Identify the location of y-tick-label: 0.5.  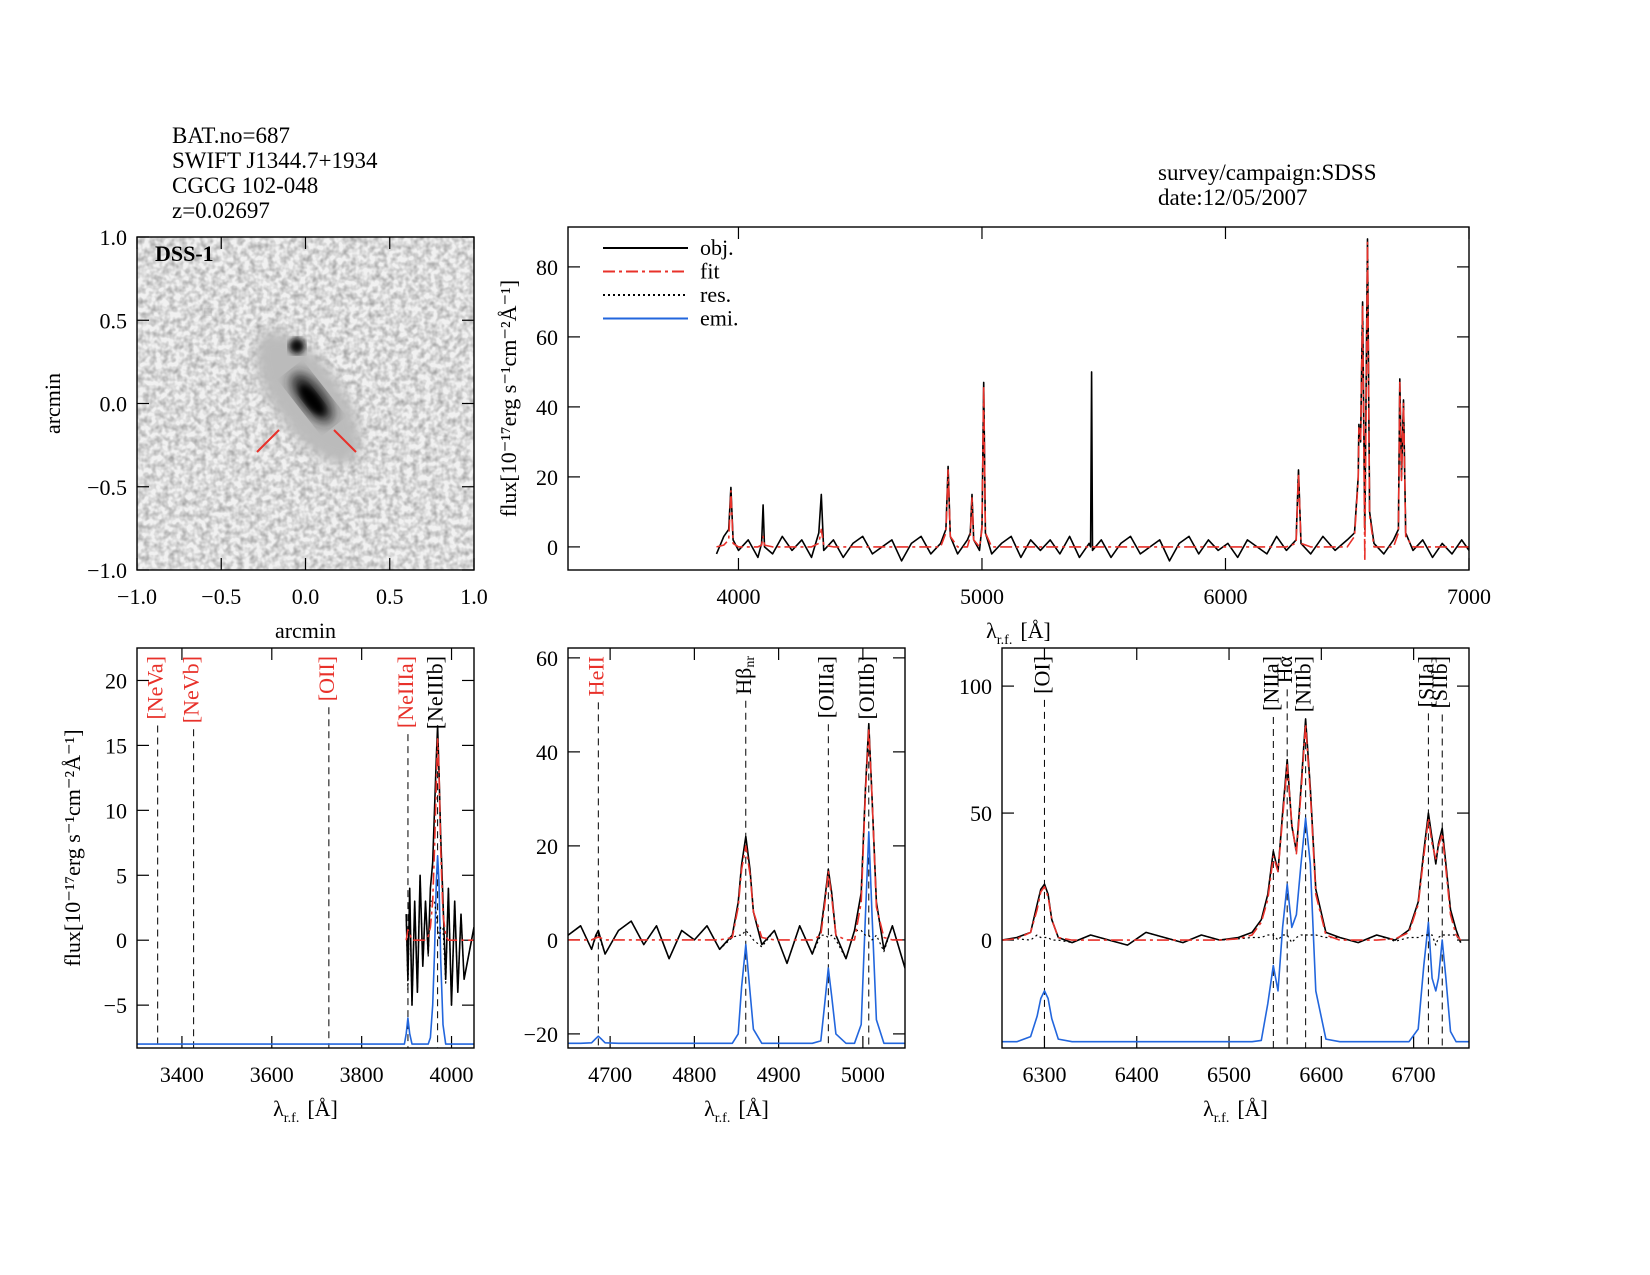
(114, 320).